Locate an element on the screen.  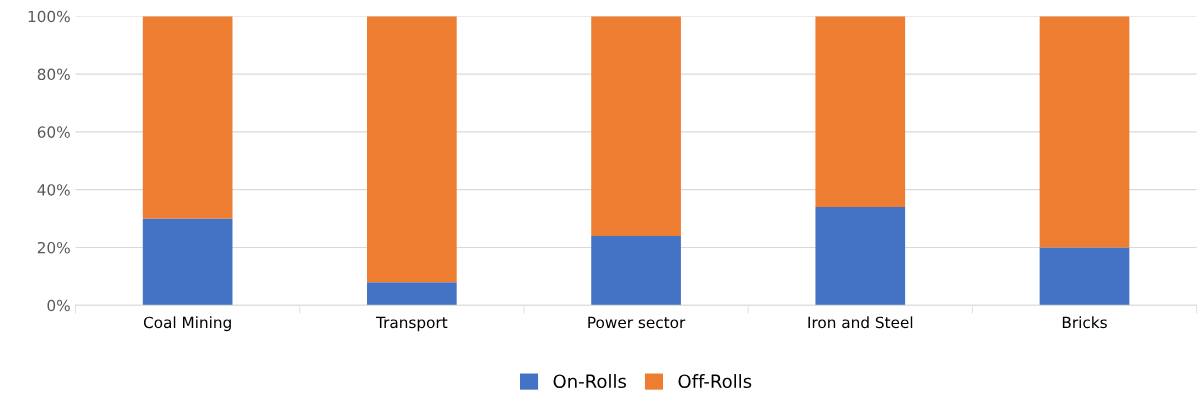
y-tick-label: 40% is located at coordinates (53, 190).